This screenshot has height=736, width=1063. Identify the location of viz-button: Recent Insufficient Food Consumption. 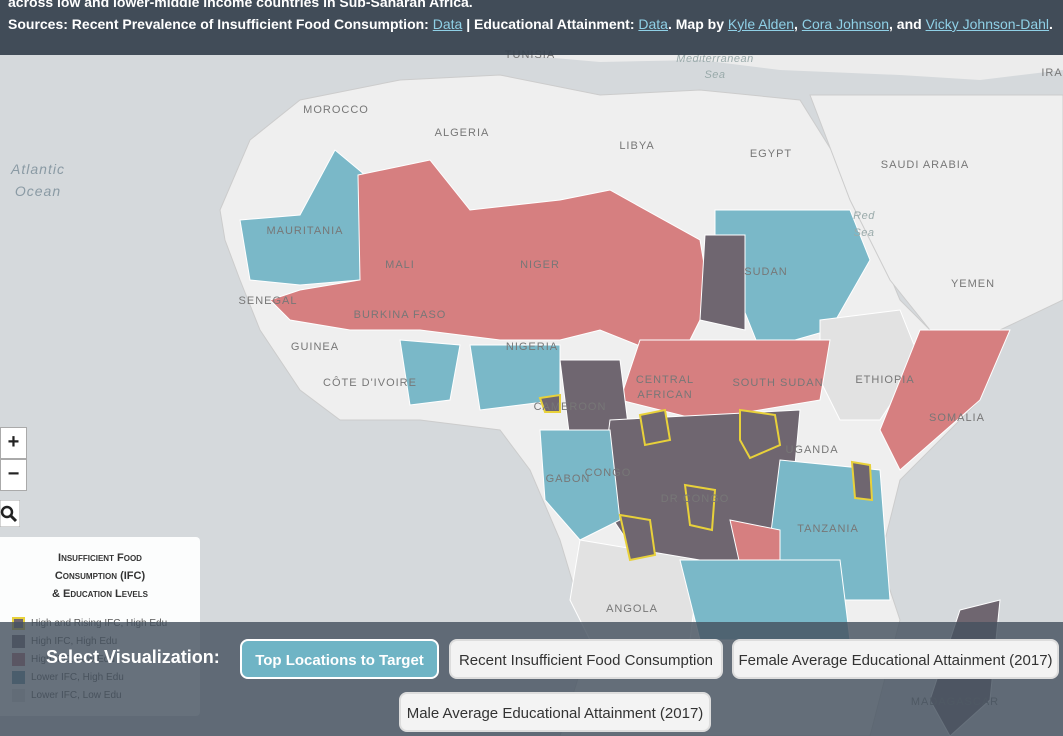
(586, 659).